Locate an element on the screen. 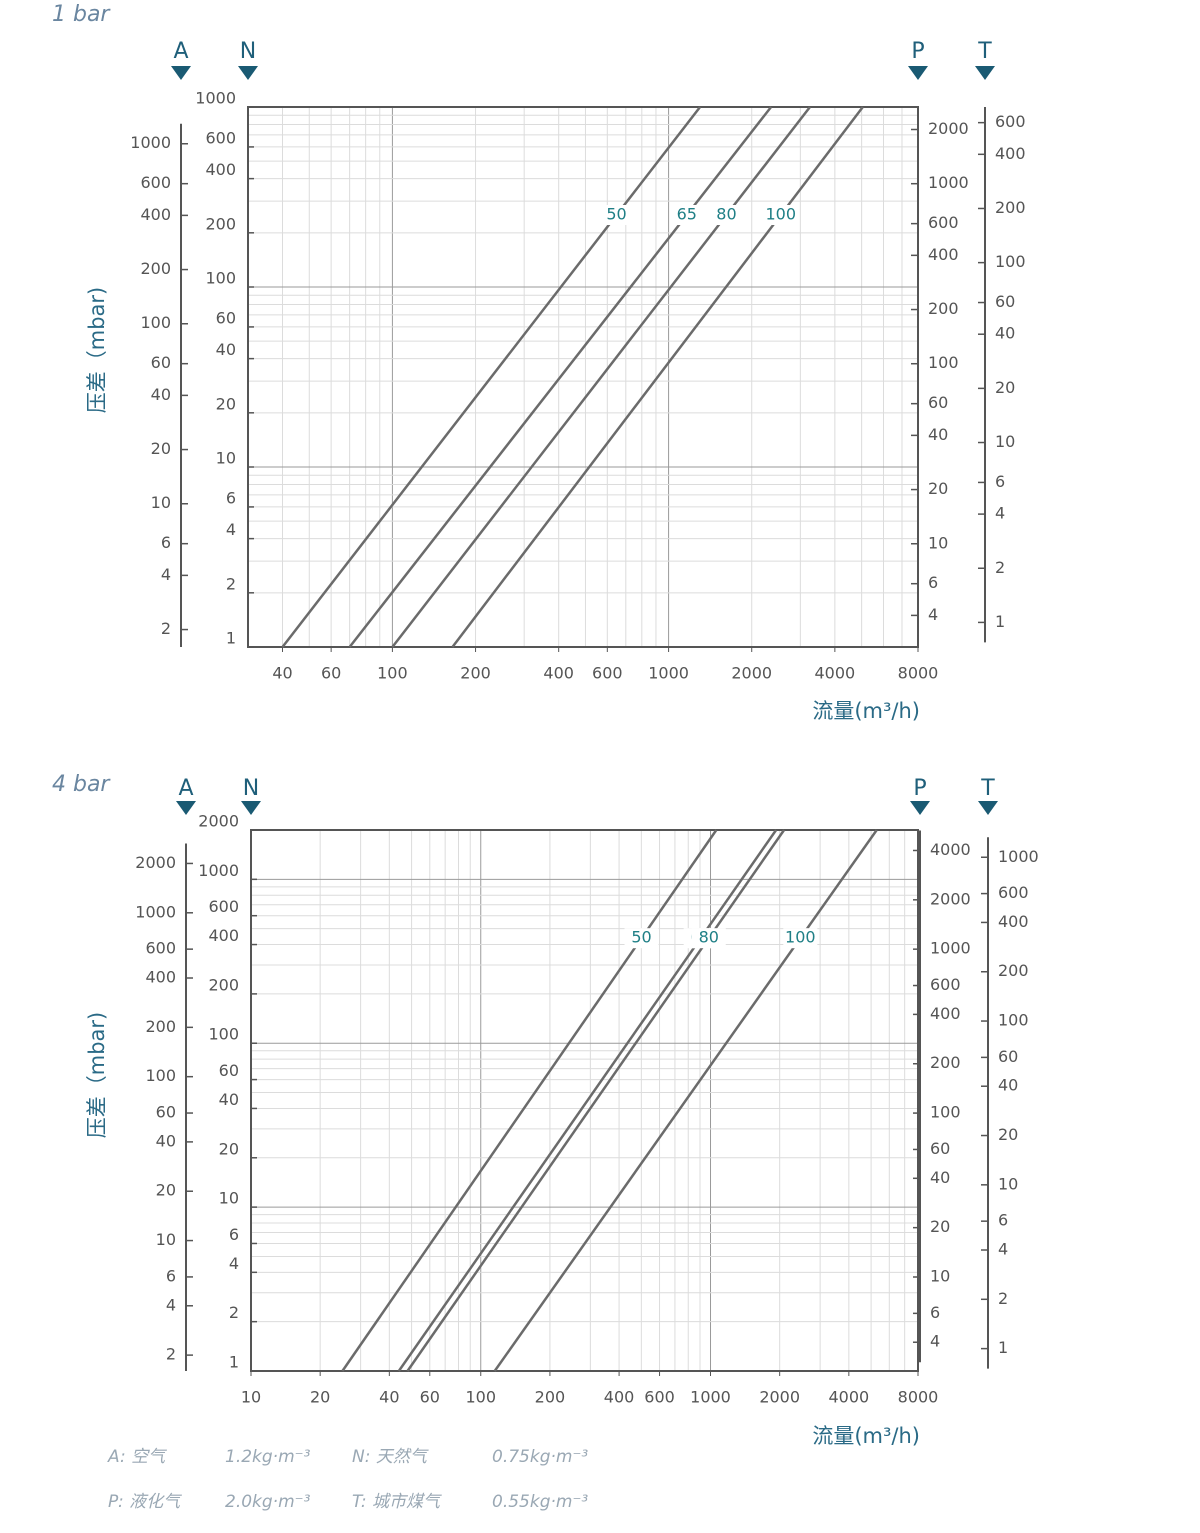 This screenshot has height=1533, width=1200. axis-letter: P is located at coordinates (917, 51).